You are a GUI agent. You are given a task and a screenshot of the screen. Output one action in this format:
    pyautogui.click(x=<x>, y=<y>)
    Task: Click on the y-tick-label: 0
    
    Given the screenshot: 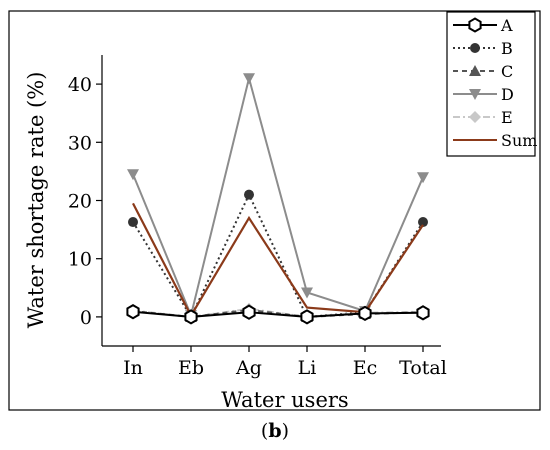 What is the action you would take?
    pyautogui.click(x=86, y=318)
    